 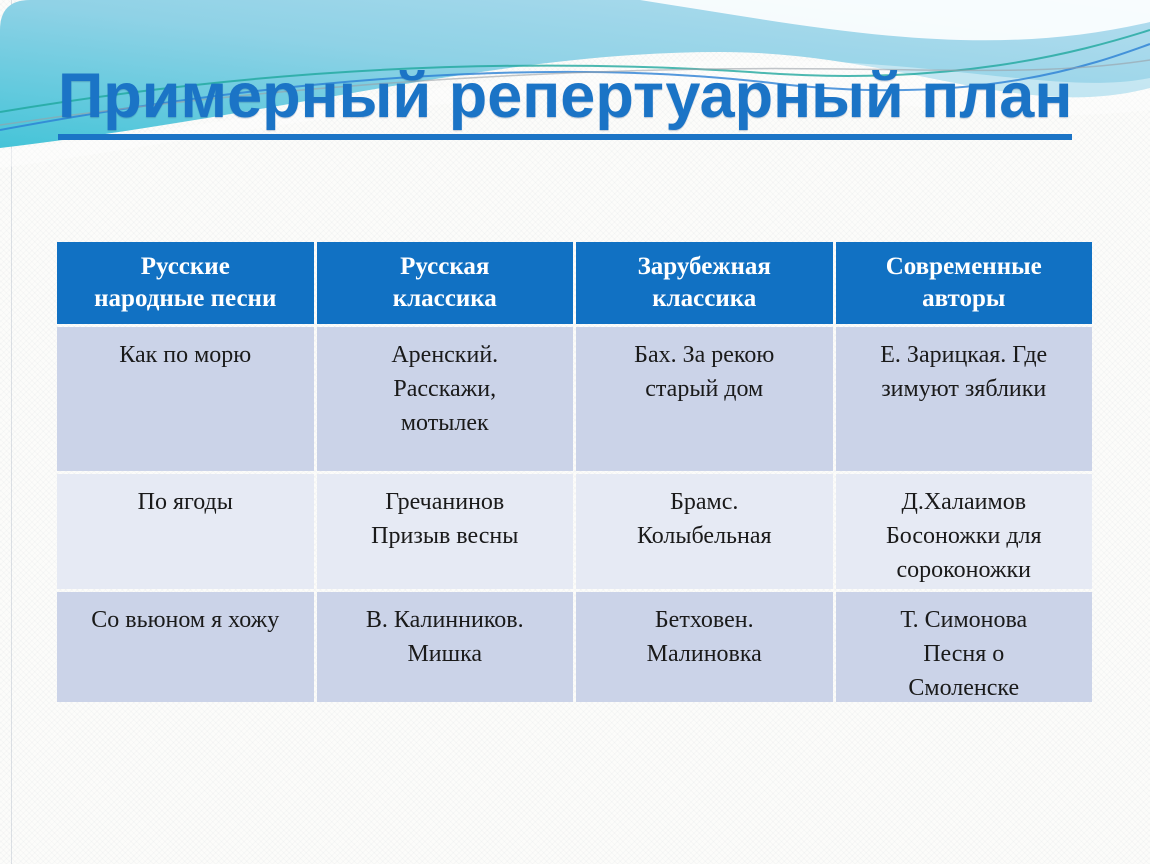 What do you see at coordinates (963, 531) in the screenshot?
I see `table-cell: Д.Халаимов Босоножки для сороконожки` at bounding box center [963, 531].